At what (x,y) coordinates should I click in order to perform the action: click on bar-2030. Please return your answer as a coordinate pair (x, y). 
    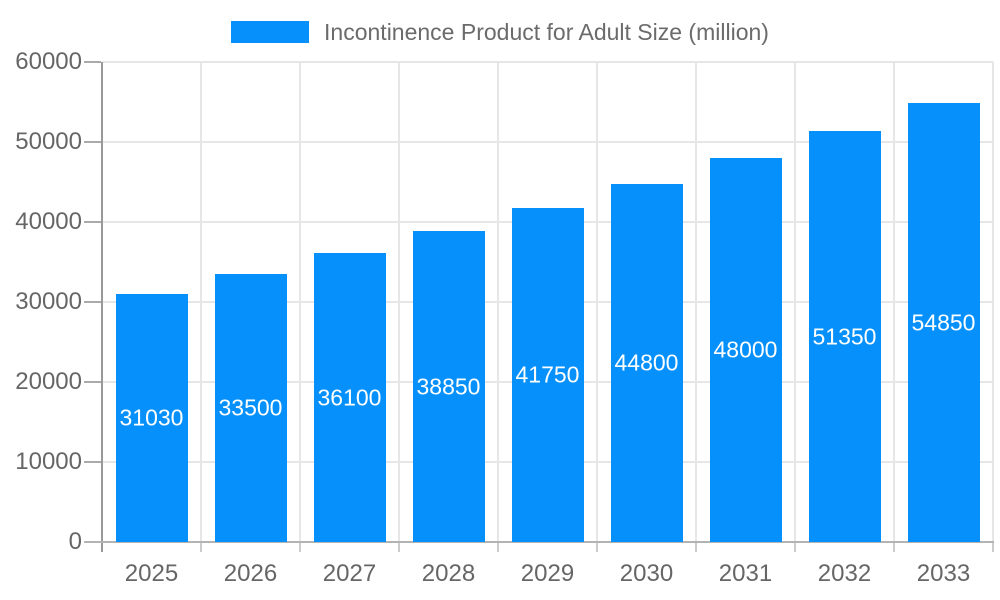
    Looking at the image, I should click on (646, 362).